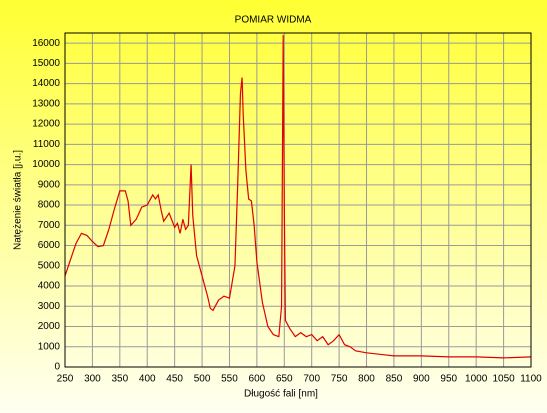 Image resolution: width=547 pixels, height=413 pixels. What do you see at coordinates (394, 379) in the screenshot?
I see `x-tick-label: 850` at bounding box center [394, 379].